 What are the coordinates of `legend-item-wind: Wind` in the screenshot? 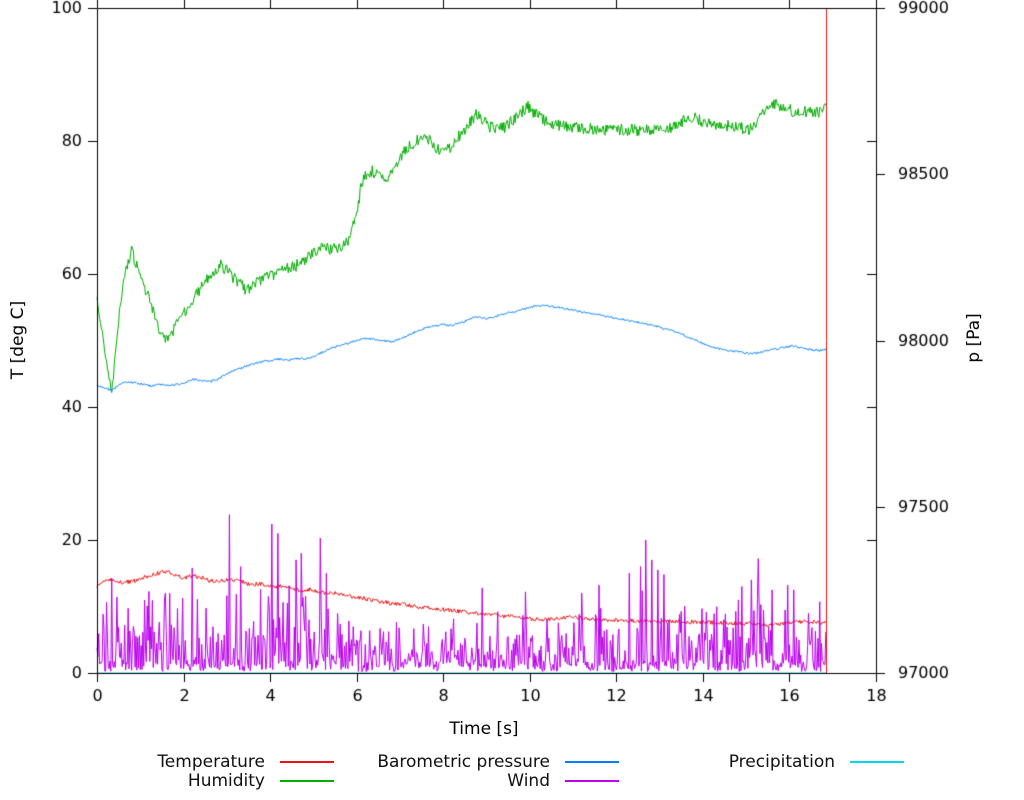 It's located at (484, 781).